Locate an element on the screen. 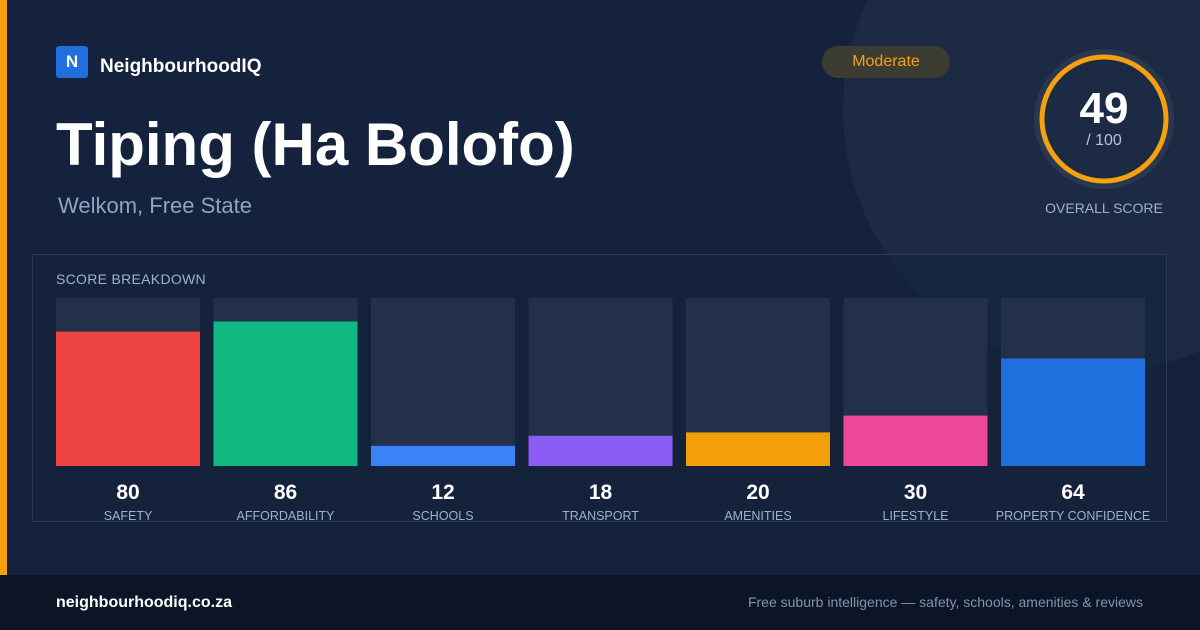  bar-label-transport: TRANSPORT is located at coordinates (600, 516).